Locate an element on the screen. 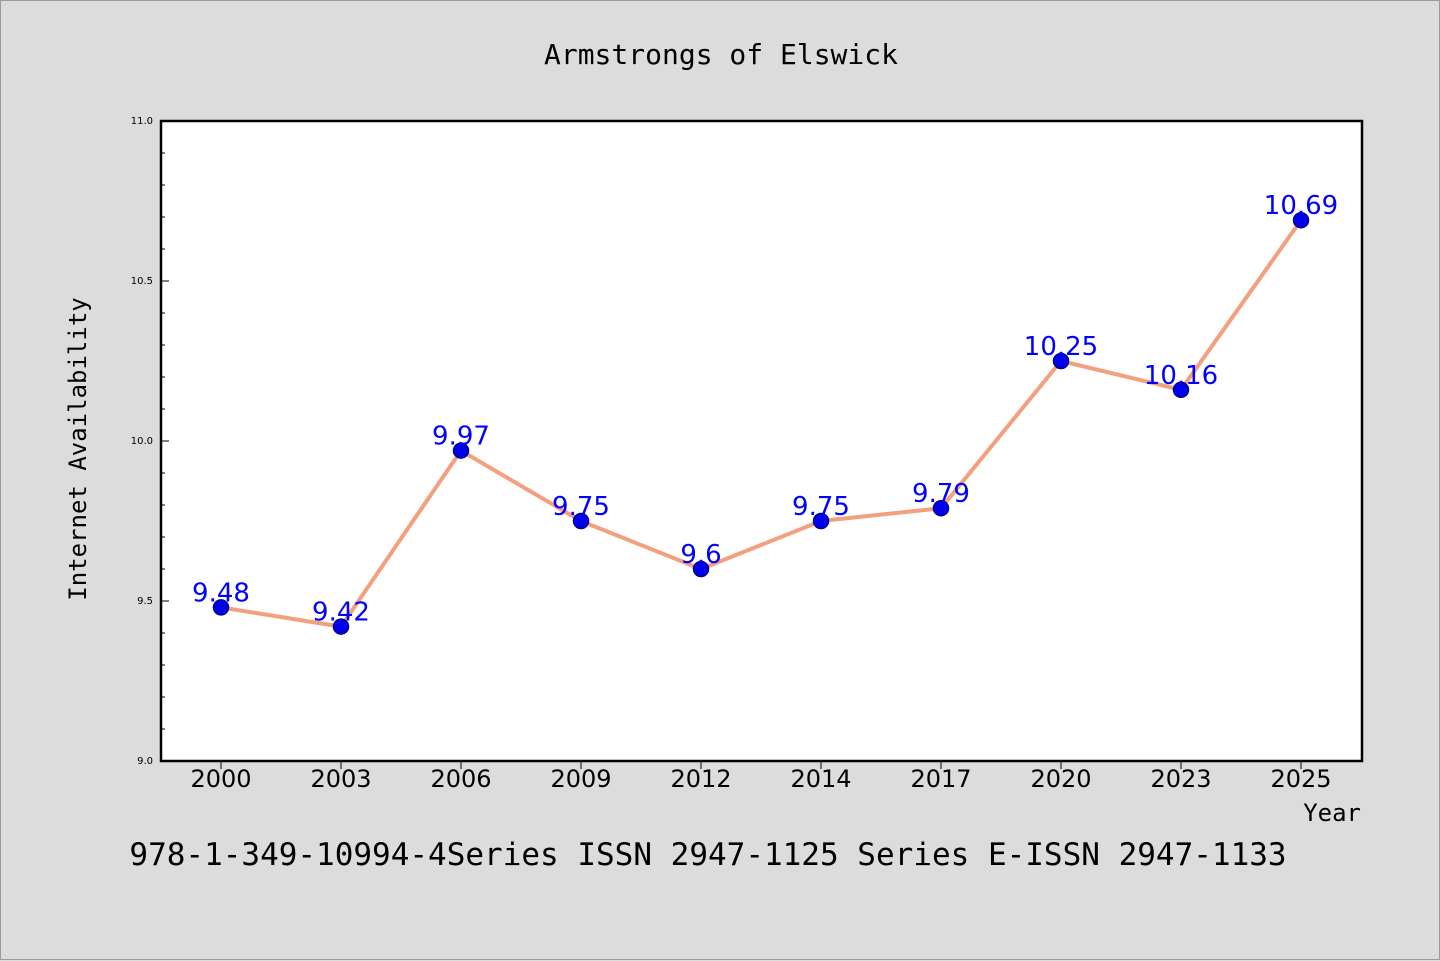  x-tick-label: 2012 is located at coordinates (700, 779).